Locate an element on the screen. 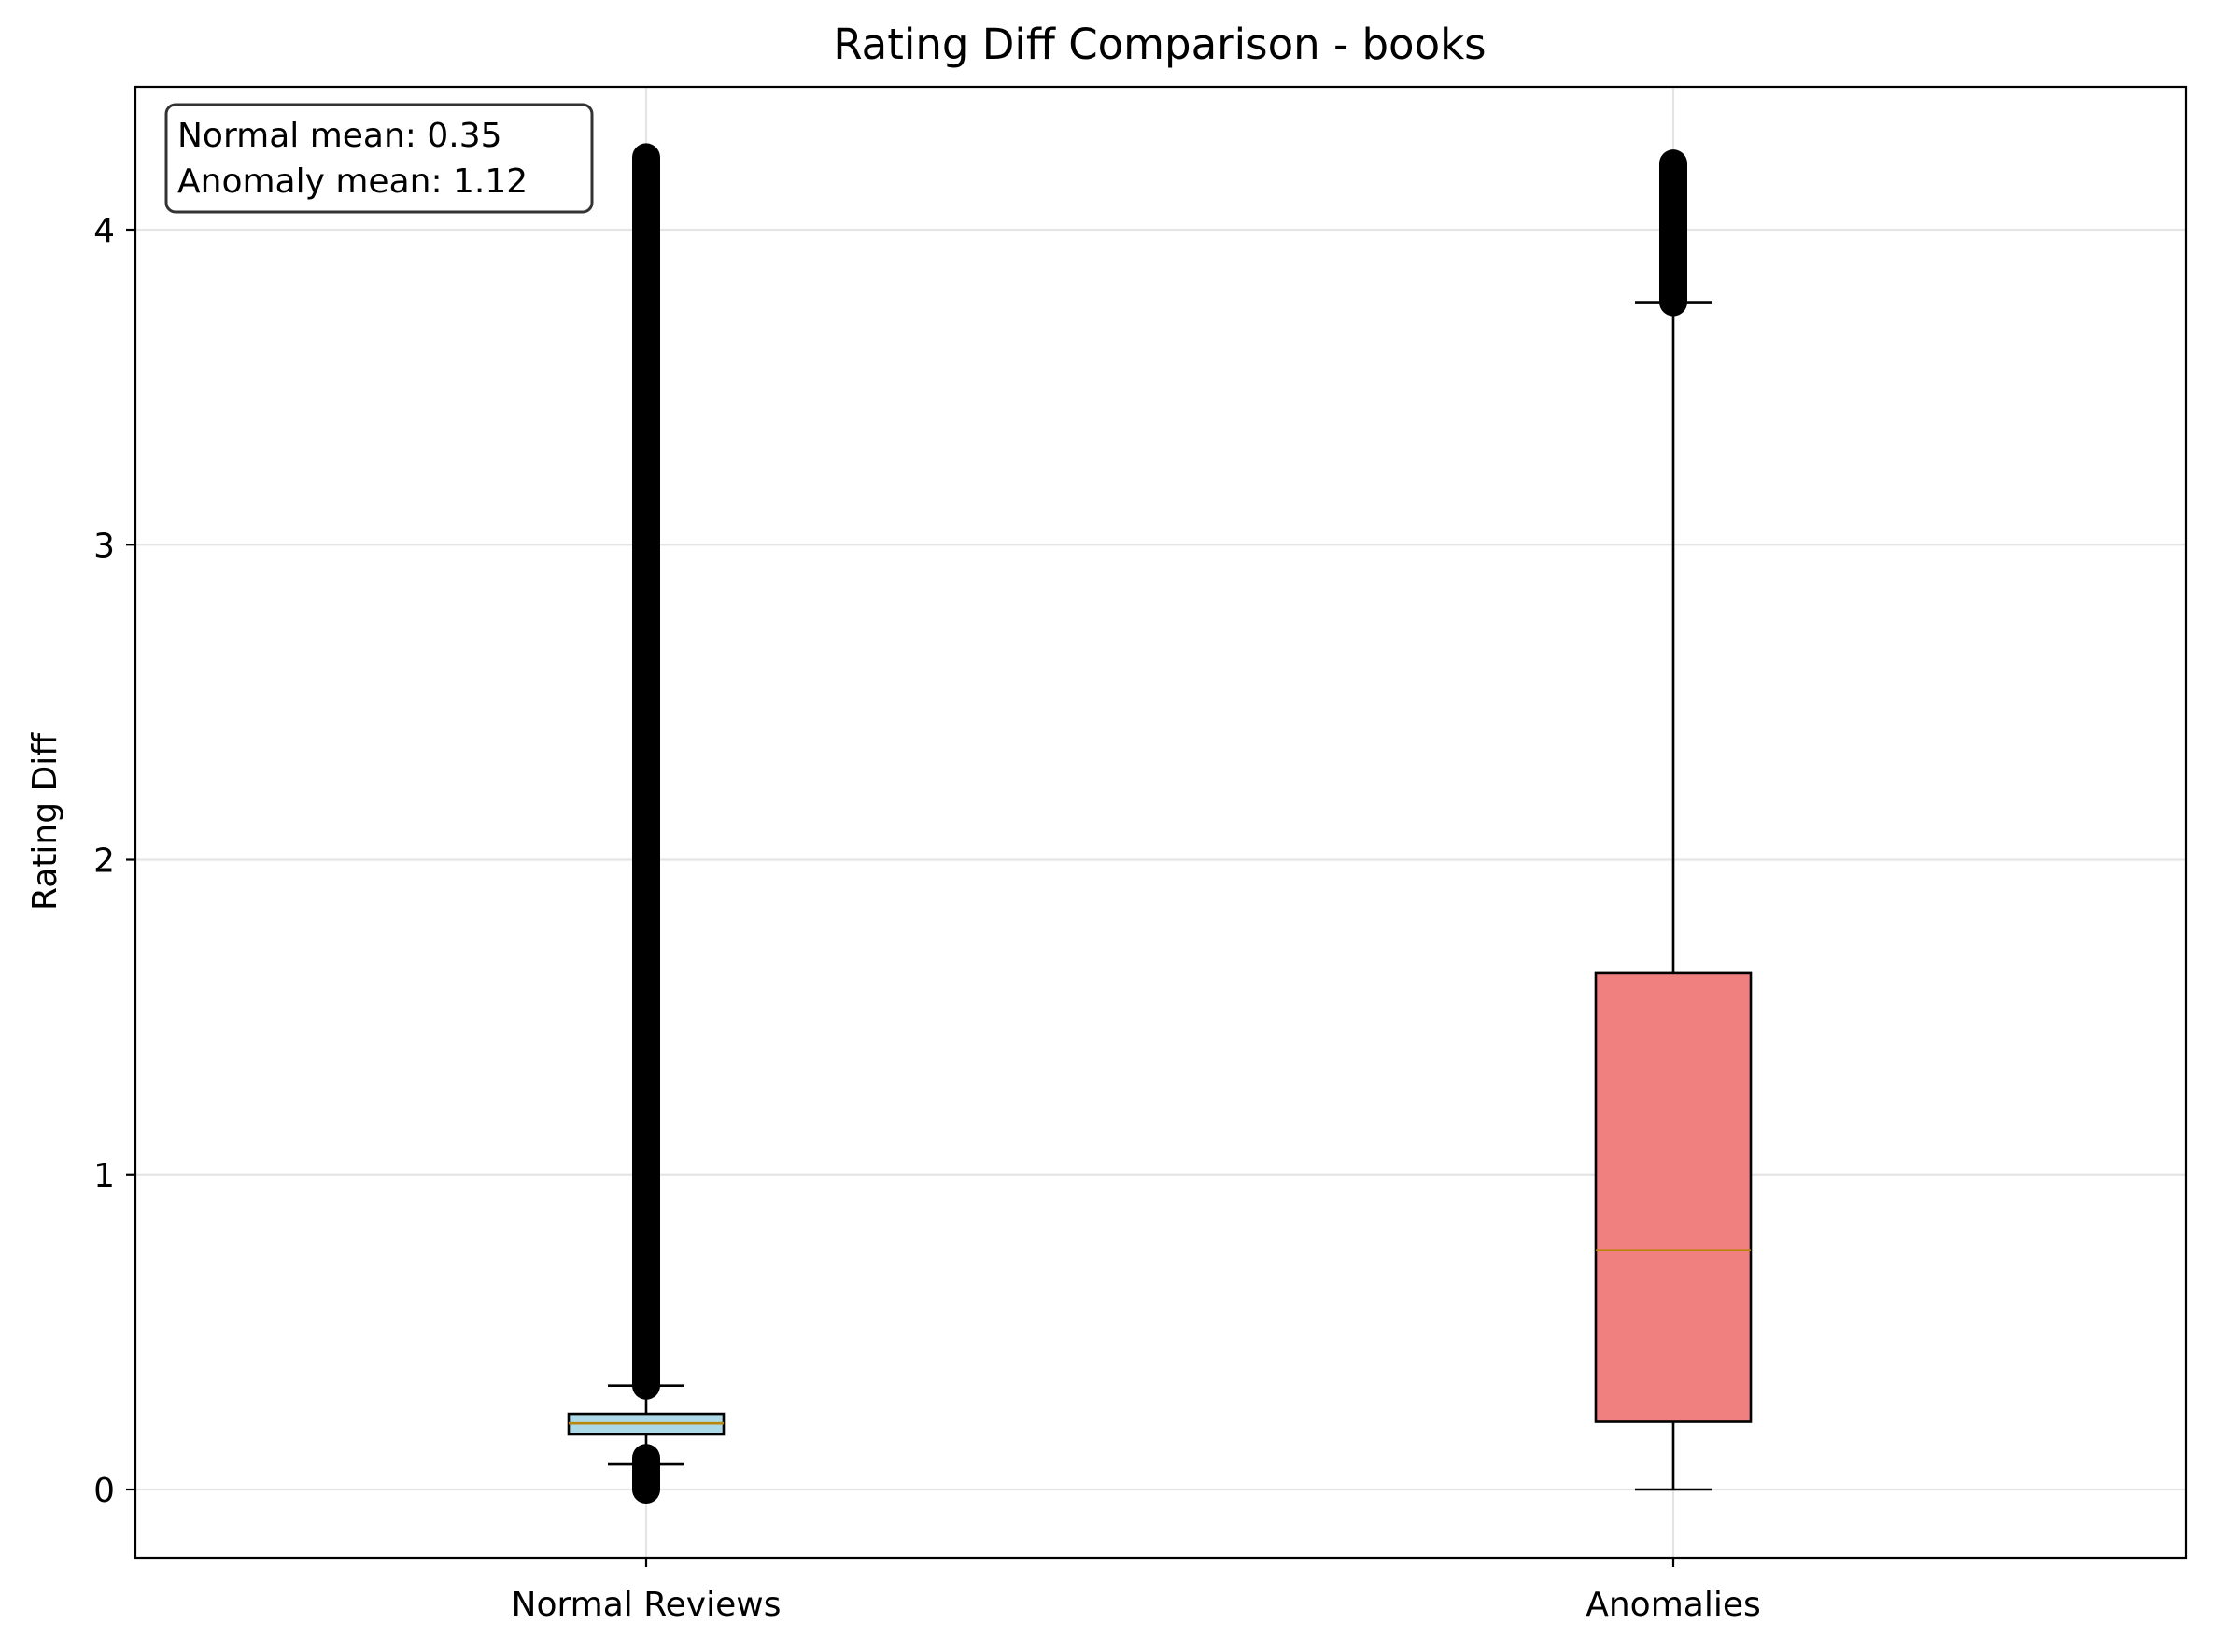 Image resolution: width=2213 pixels, height=1652 pixels. x-tick-label: Anomalies is located at coordinates (1674, 1605).